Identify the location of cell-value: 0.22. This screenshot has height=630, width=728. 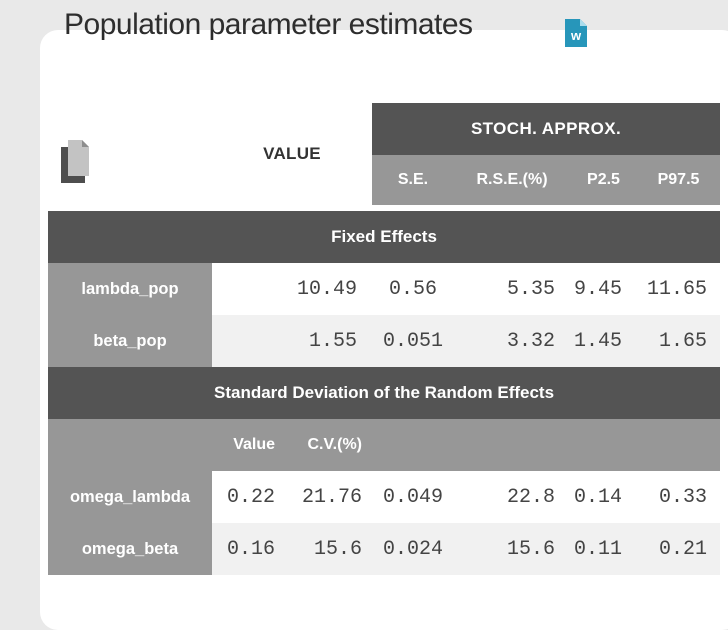
(251, 497).